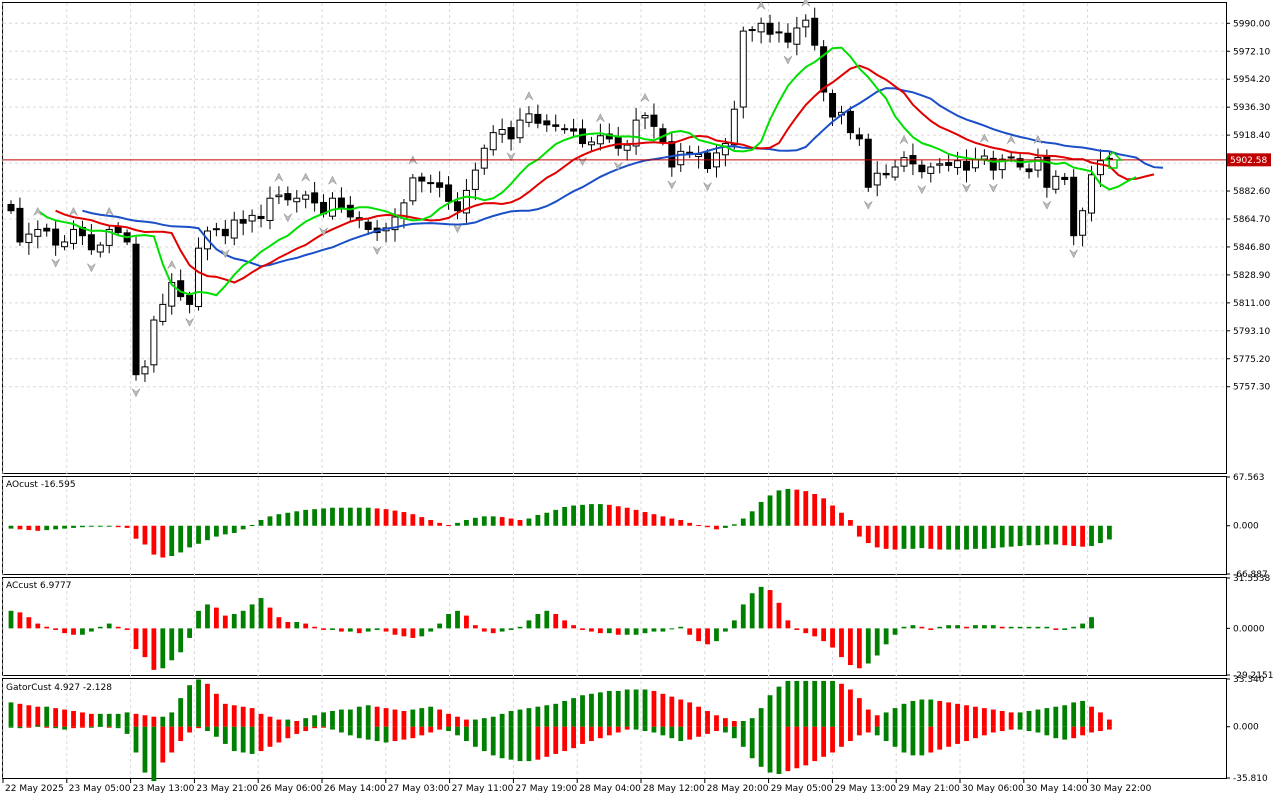 Image resolution: width=1280 pixels, height=800 pixels. Describe the element at coordinates (865, 789) in the screenshot. I see `x-tick-label: 29 May 13:00` at that location.